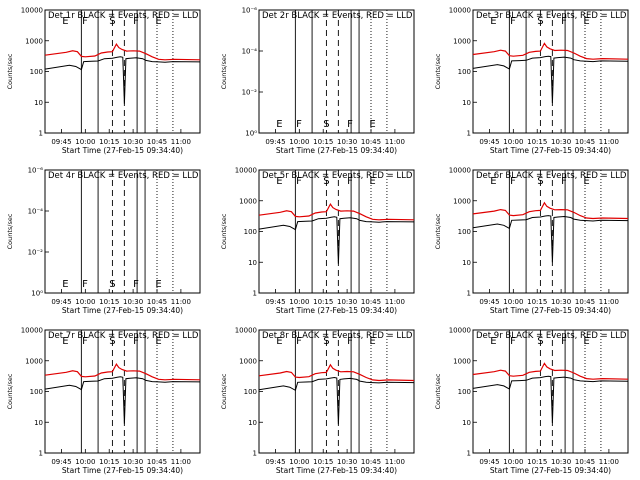 This screenshot has width=640, height=480. Describe the element at coordinates (181, 462) in the screenshot. I see `x-tick-label-7-5: 11:00` at that location.